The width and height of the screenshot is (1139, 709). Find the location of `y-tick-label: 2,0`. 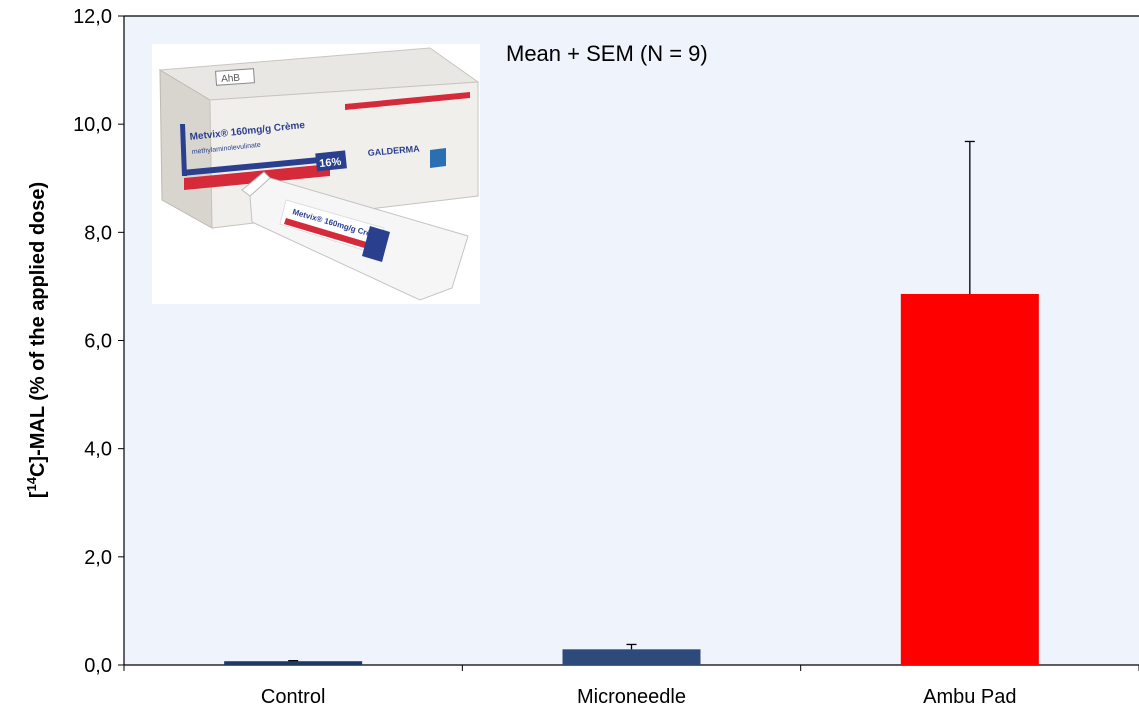

y-tick-label: 2,0 is located at coordinates (98, 558).